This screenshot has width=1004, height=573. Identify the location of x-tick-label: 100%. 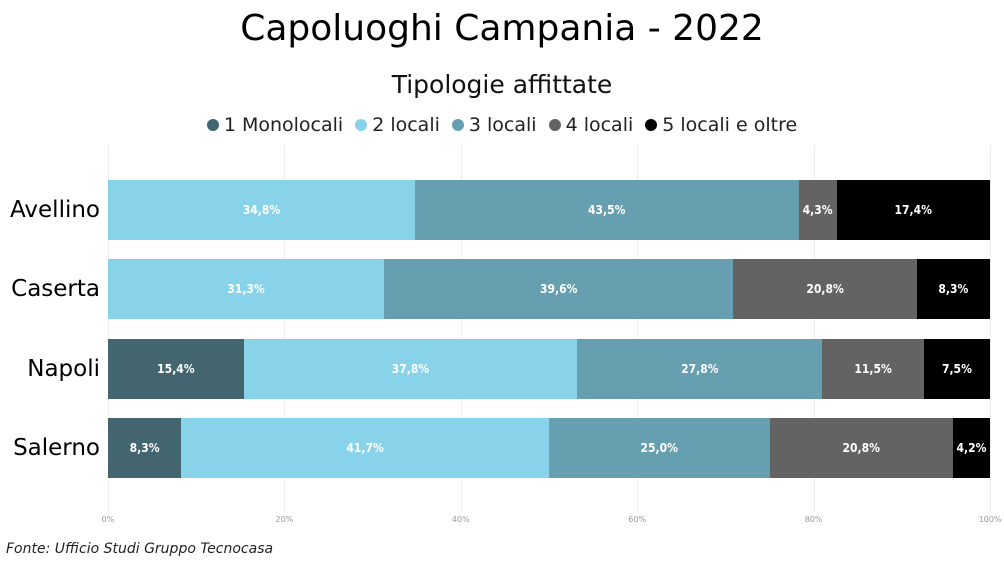
(990, 519).